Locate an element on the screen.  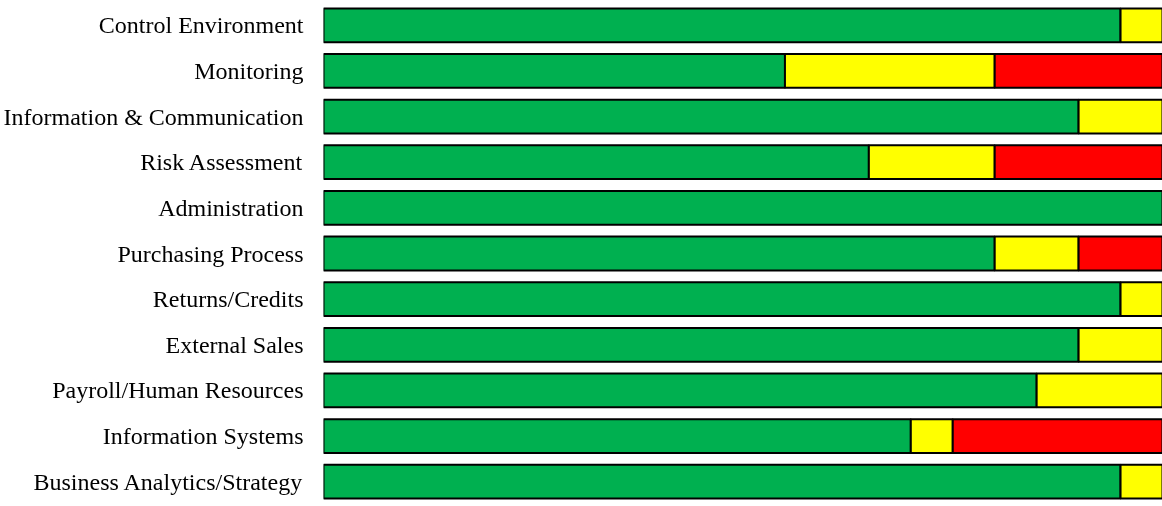
bar is located at coordinates (742, 207).